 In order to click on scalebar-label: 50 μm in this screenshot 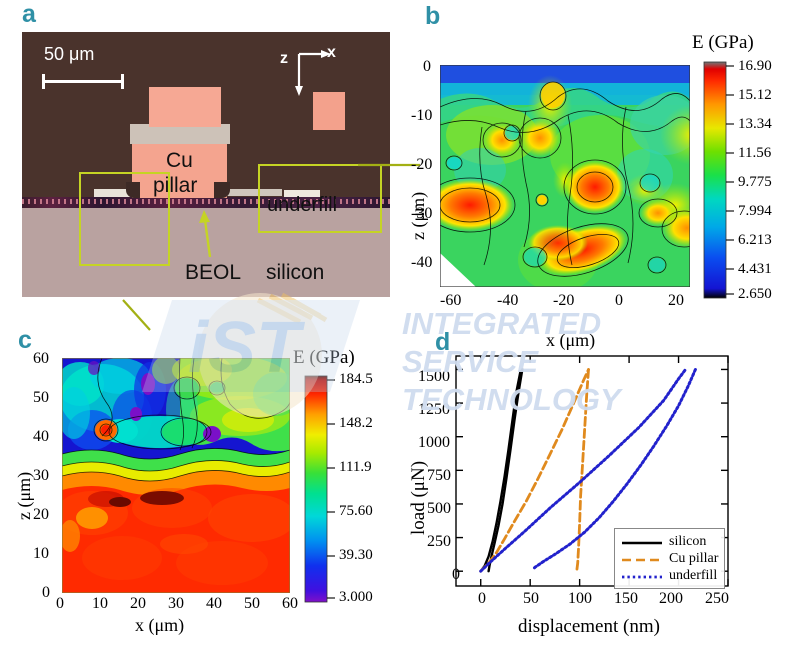, I will do `click(69, 54)`.